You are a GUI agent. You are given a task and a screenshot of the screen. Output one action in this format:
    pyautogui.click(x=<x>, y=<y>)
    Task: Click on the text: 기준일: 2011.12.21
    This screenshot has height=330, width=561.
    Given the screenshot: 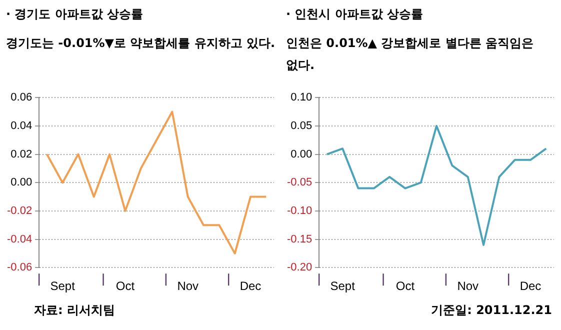 What is the action you would take?
    pyautogui.click(x=491, y=310)
    